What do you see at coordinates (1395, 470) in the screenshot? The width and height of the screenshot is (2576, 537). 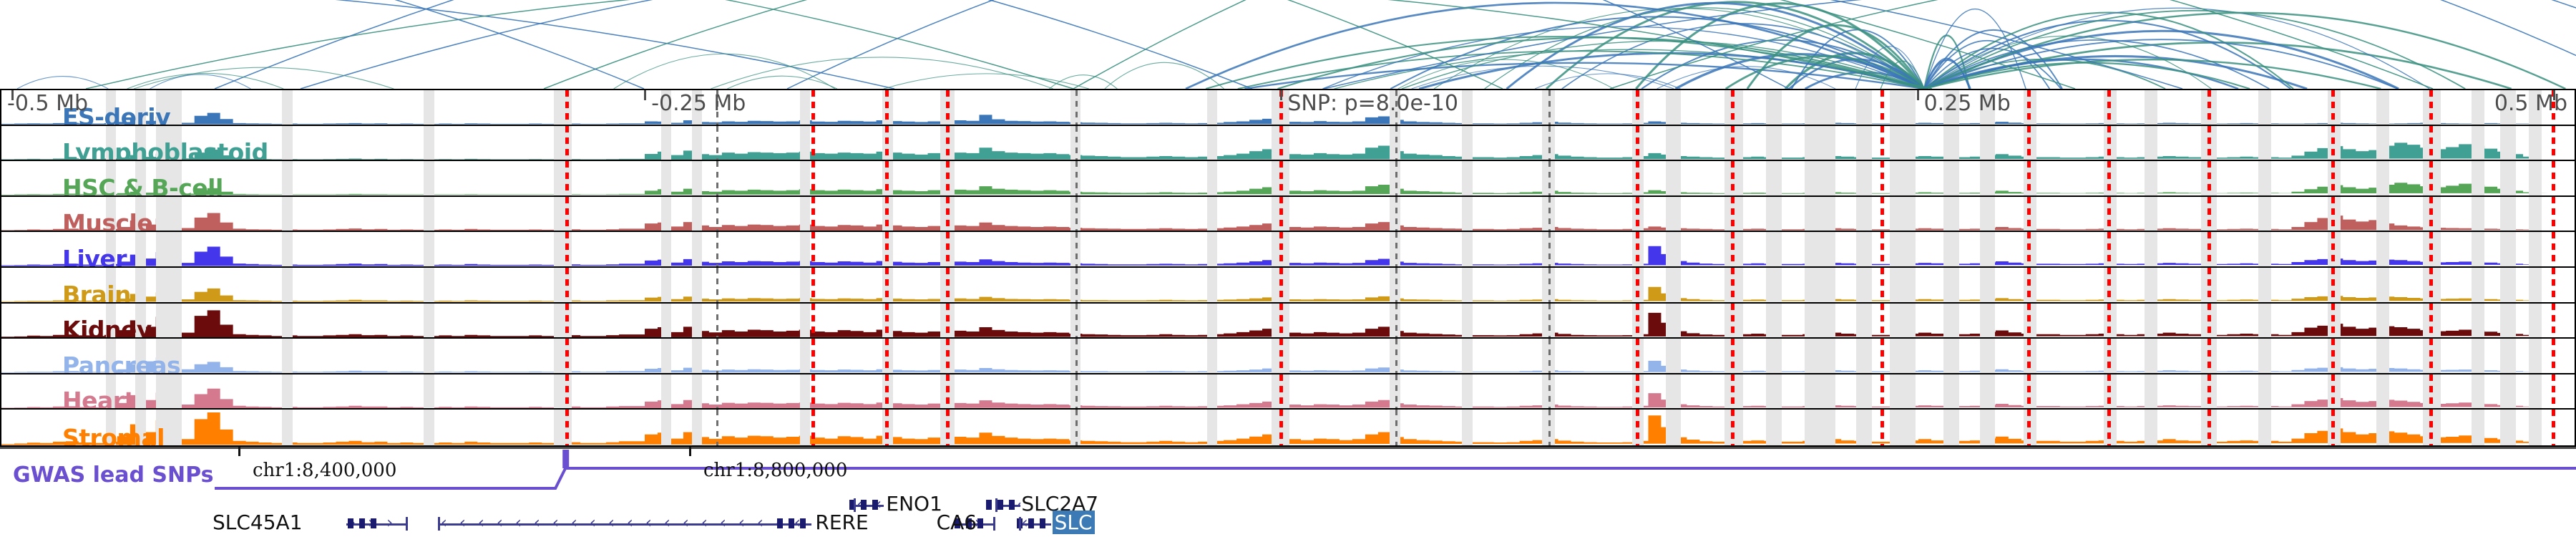 I see `gwas-connector` at bounding box center [1395, 470].